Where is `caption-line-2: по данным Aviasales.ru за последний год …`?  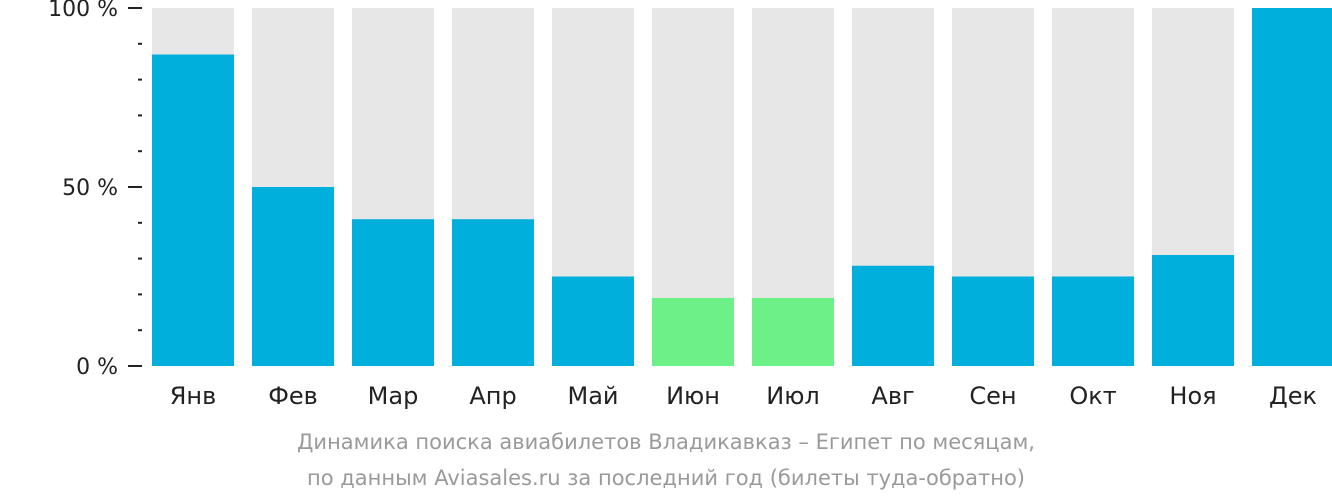 caption-line-2: по данным Aviasales.ru за последний год … is located at coordinates (666, 478).